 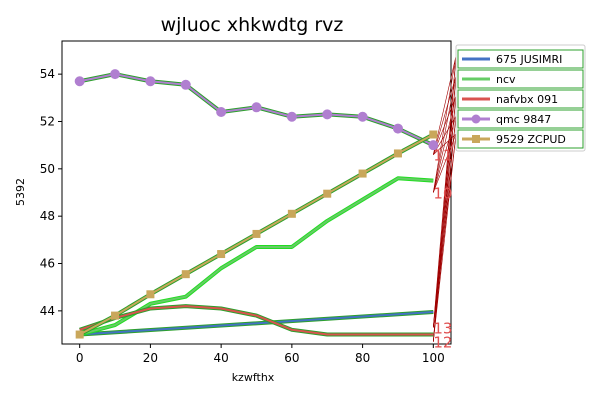 What do you see at coordinates (252, 25) in the screenshot?
I see `chart-title: wjluoc xhkwdtg rvz` at bounding box center [252, 25].